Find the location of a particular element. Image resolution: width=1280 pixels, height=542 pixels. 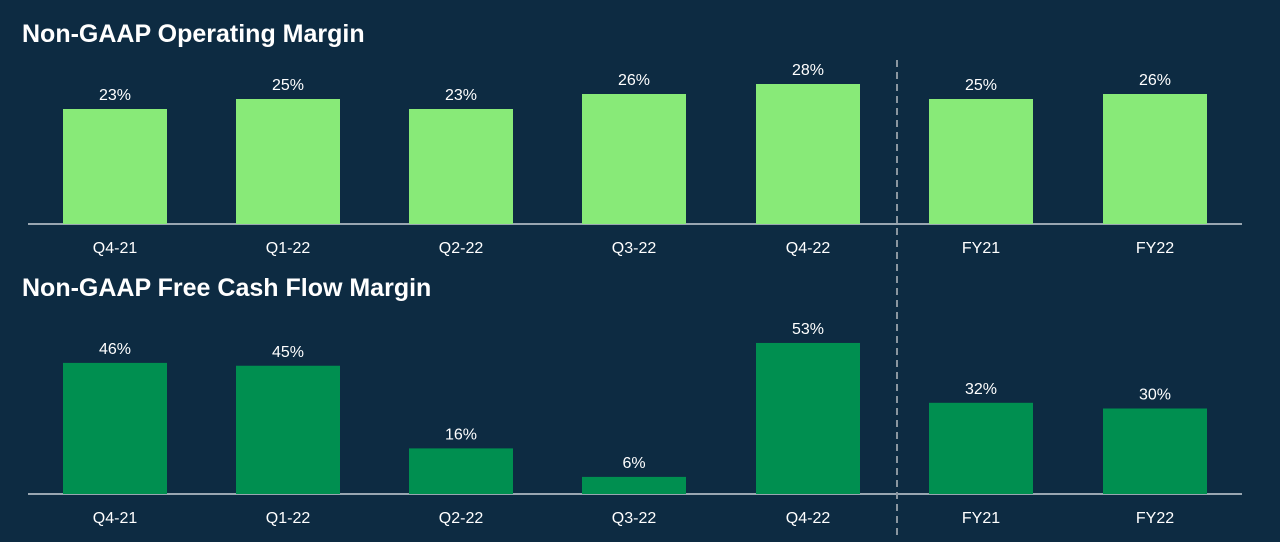

data-label: 46% is located at coordinates (115, 349).